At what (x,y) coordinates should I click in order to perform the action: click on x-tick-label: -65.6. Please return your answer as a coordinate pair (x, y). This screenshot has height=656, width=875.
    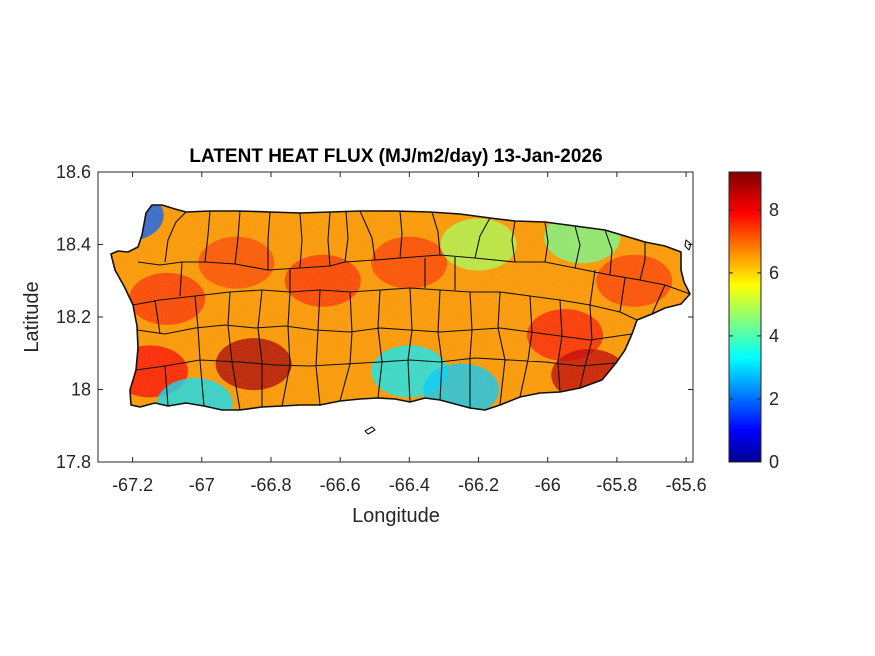
    Looking at the image, I should click on (686, 485).